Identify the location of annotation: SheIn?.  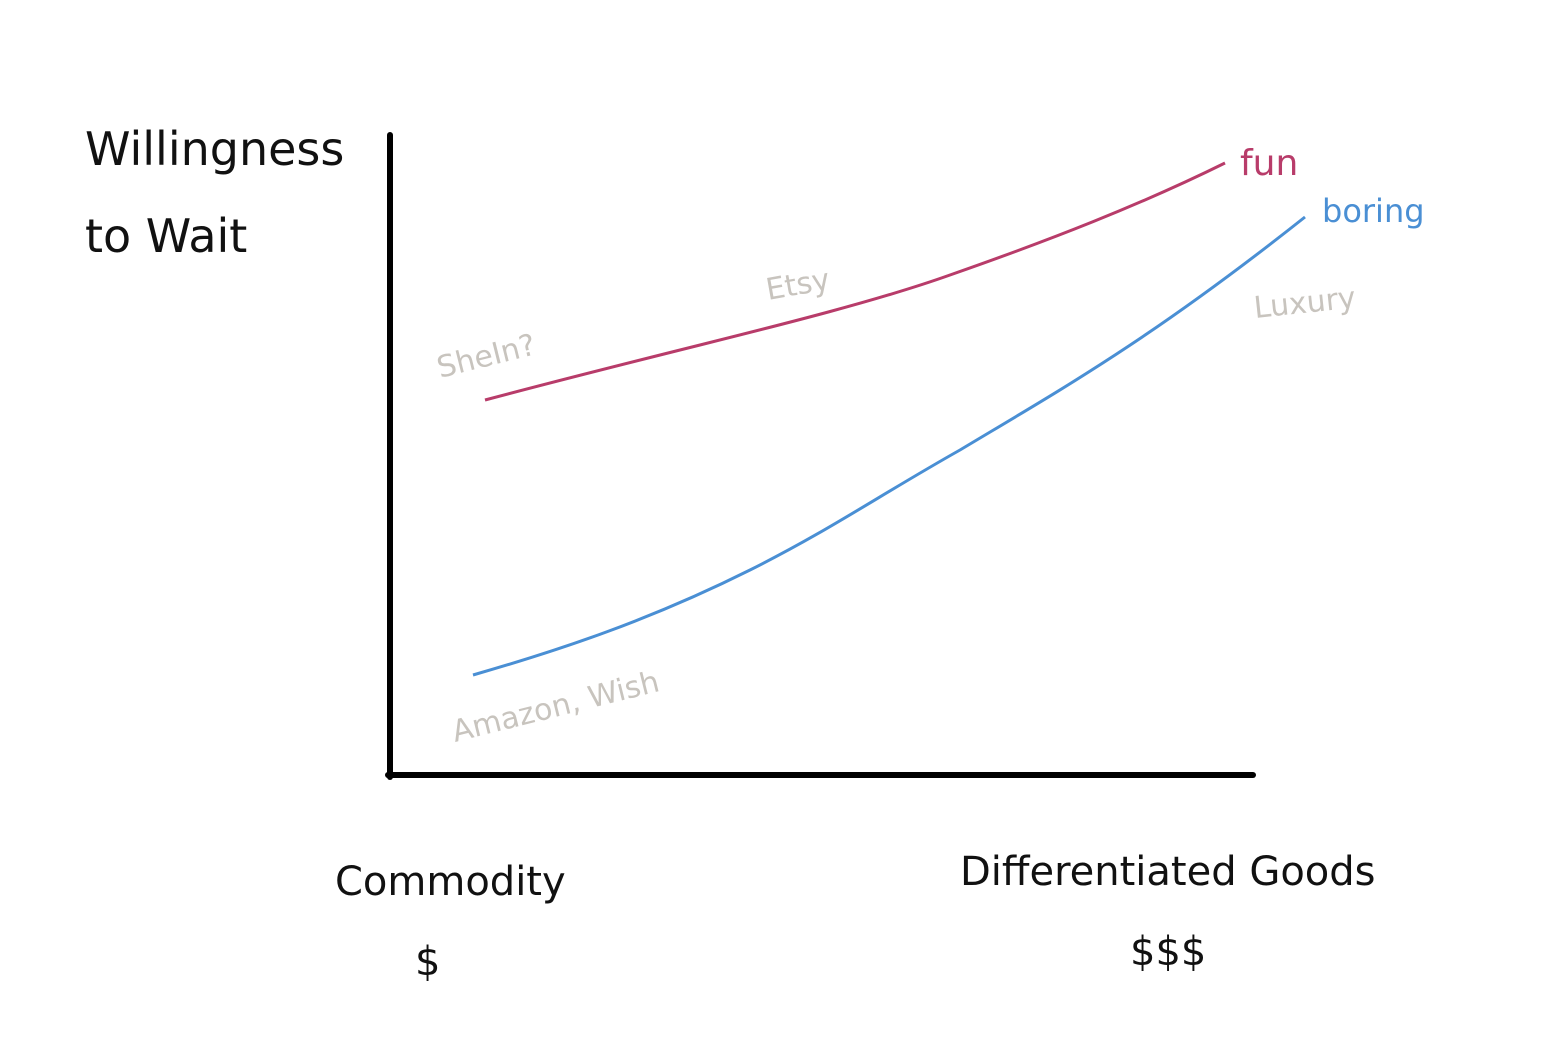
(486, 357).